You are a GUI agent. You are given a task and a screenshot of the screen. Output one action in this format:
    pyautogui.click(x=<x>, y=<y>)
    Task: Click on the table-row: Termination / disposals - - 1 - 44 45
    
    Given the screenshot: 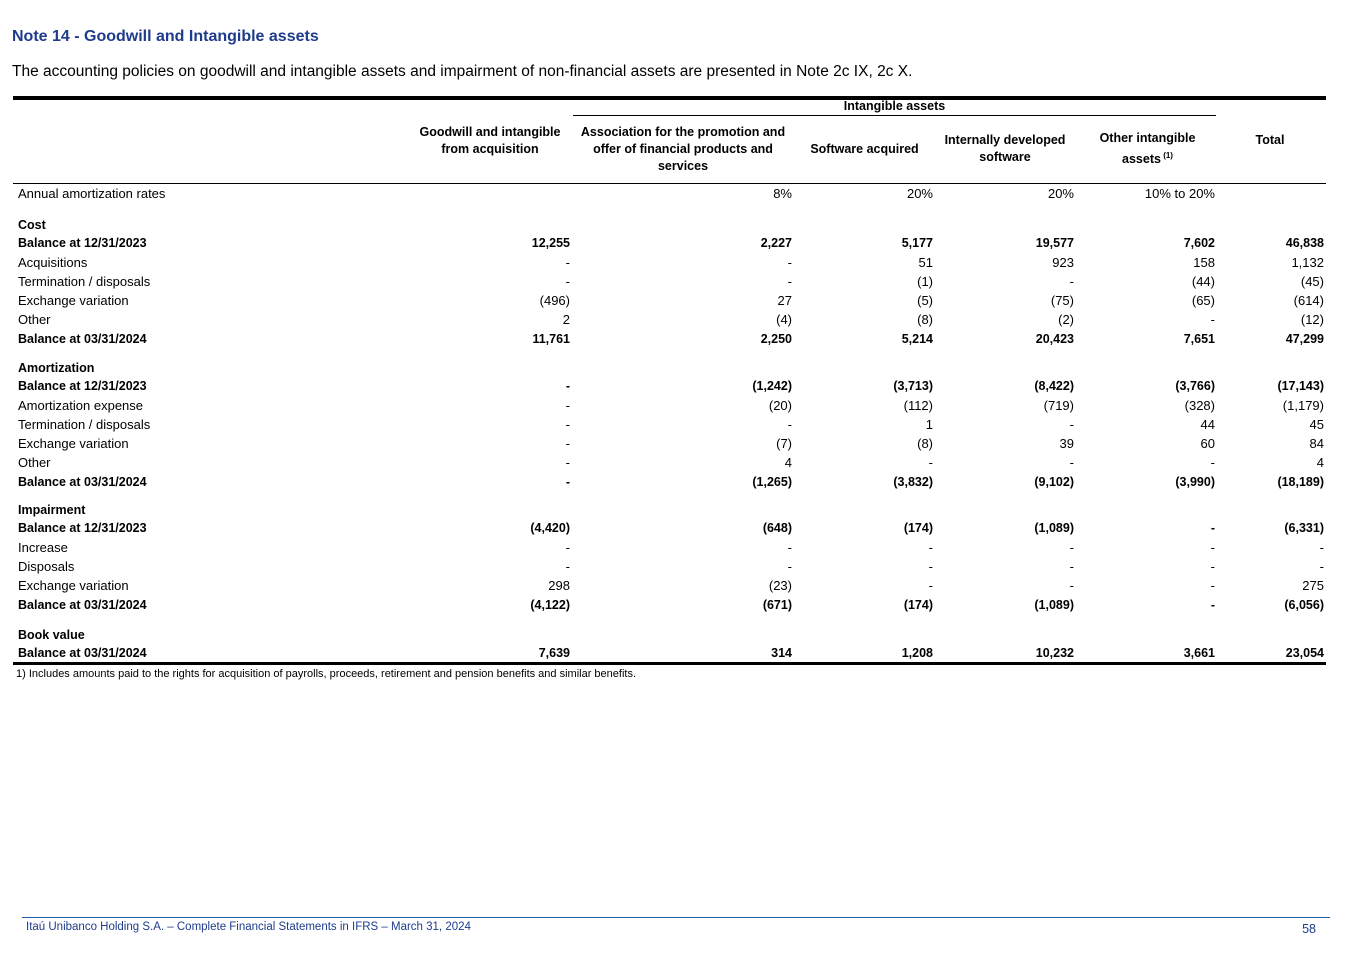 What is the action you would take?
    pyautogui.click(x=669, y=424)
    